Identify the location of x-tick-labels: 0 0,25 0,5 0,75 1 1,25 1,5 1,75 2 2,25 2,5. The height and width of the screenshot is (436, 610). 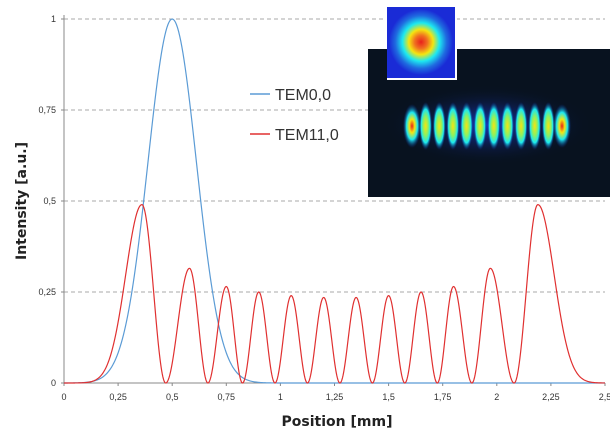
(335, 392).